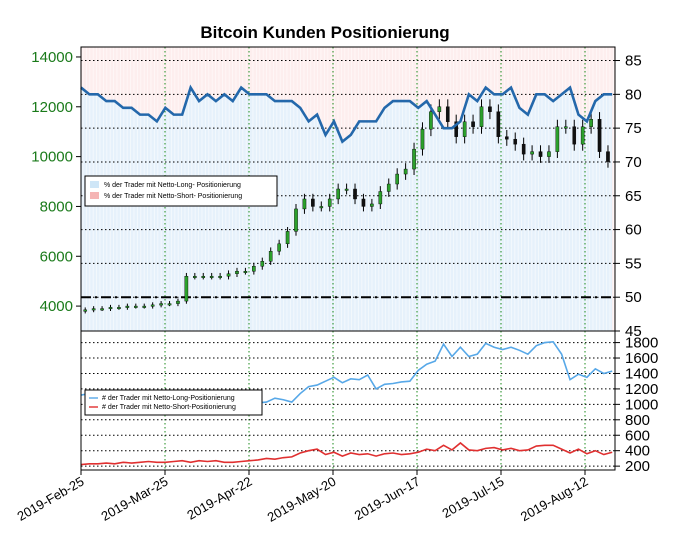 This screenshot has width=680, height=544. I want to click on left-tick-label: 4000, so click(56, 306).